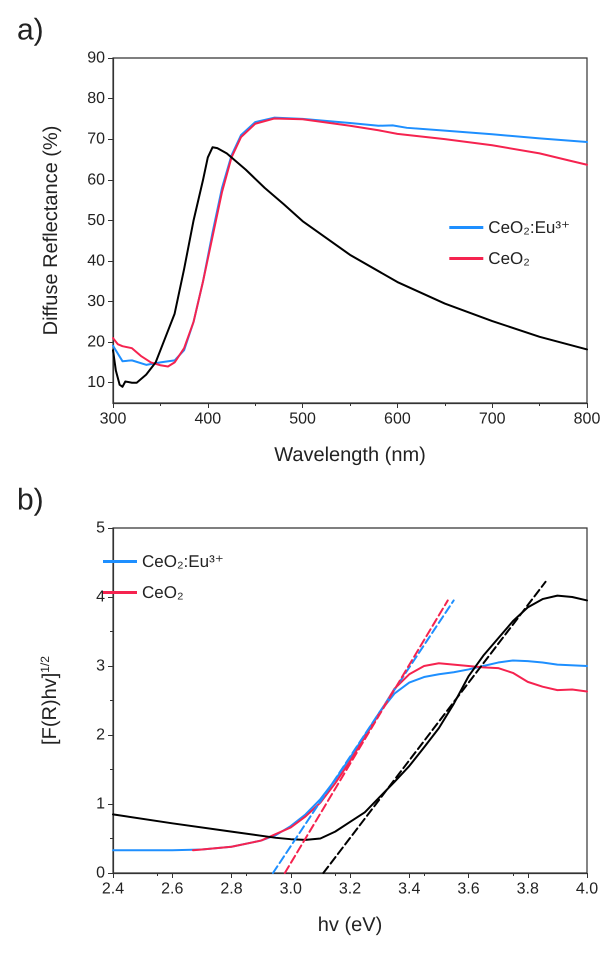  I want to click on x-axis-title: Wavelength (nm), so click(350, 455).